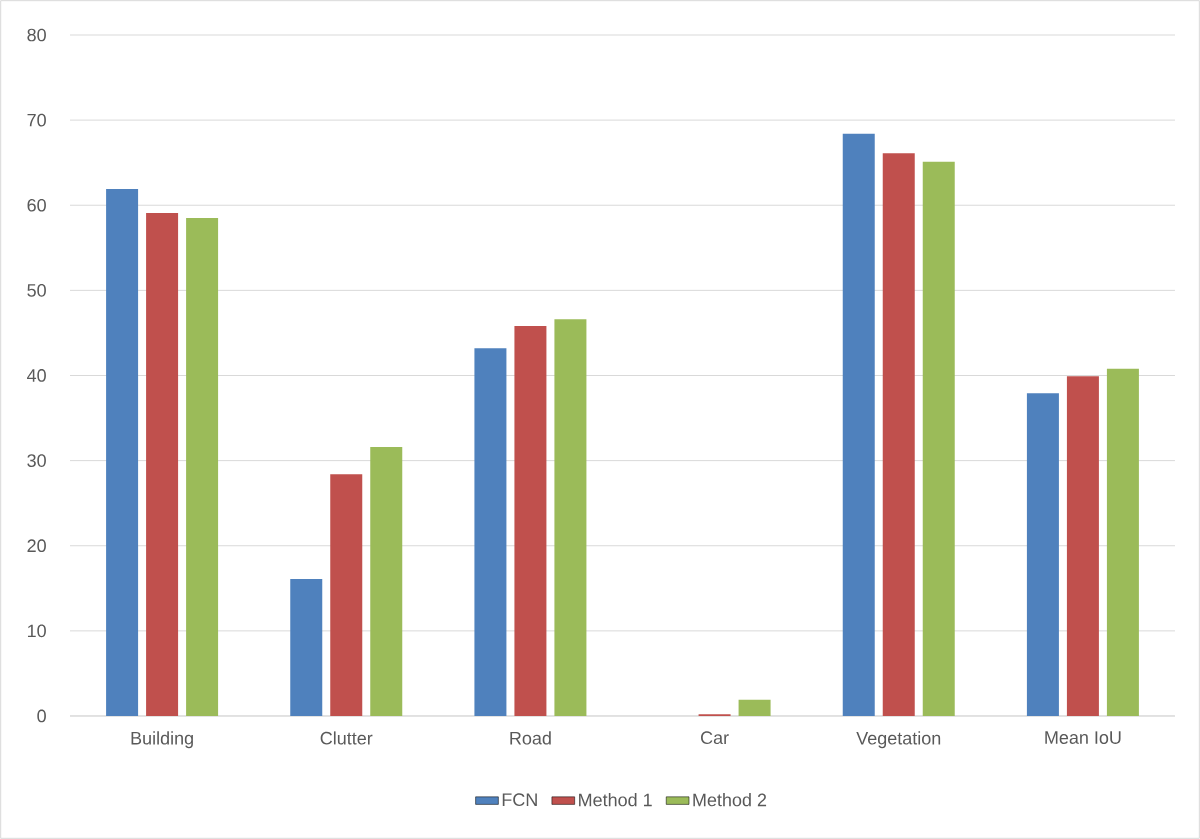 This screenshot has height=839, width=1200. I want to click on y-tick-label: 80, so click(36, 35).